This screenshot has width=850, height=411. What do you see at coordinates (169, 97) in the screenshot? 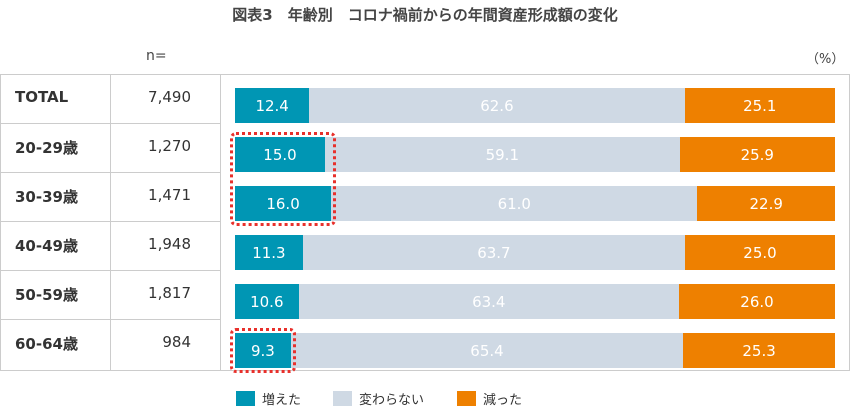
I see `n-value: 7,490` at bounding box center [169, 97].